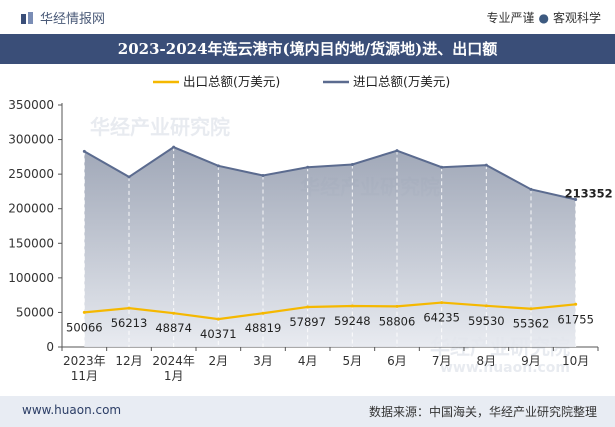 The image size is (615, 427). I want to click on export-data-label: 57897, so click(307, 322).